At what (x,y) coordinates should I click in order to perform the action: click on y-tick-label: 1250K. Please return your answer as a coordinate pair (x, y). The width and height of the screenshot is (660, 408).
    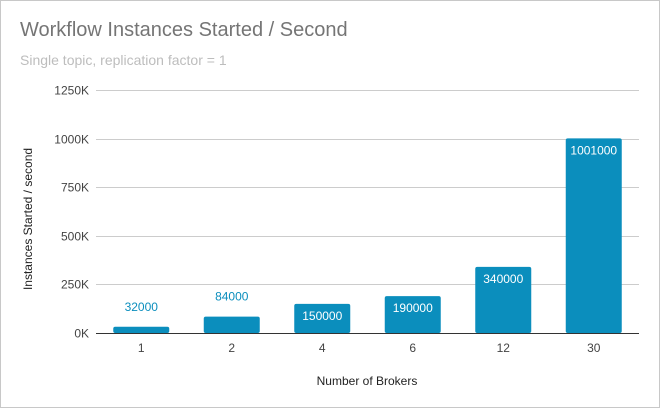
    Looking at the image, I should click on (71, 91).